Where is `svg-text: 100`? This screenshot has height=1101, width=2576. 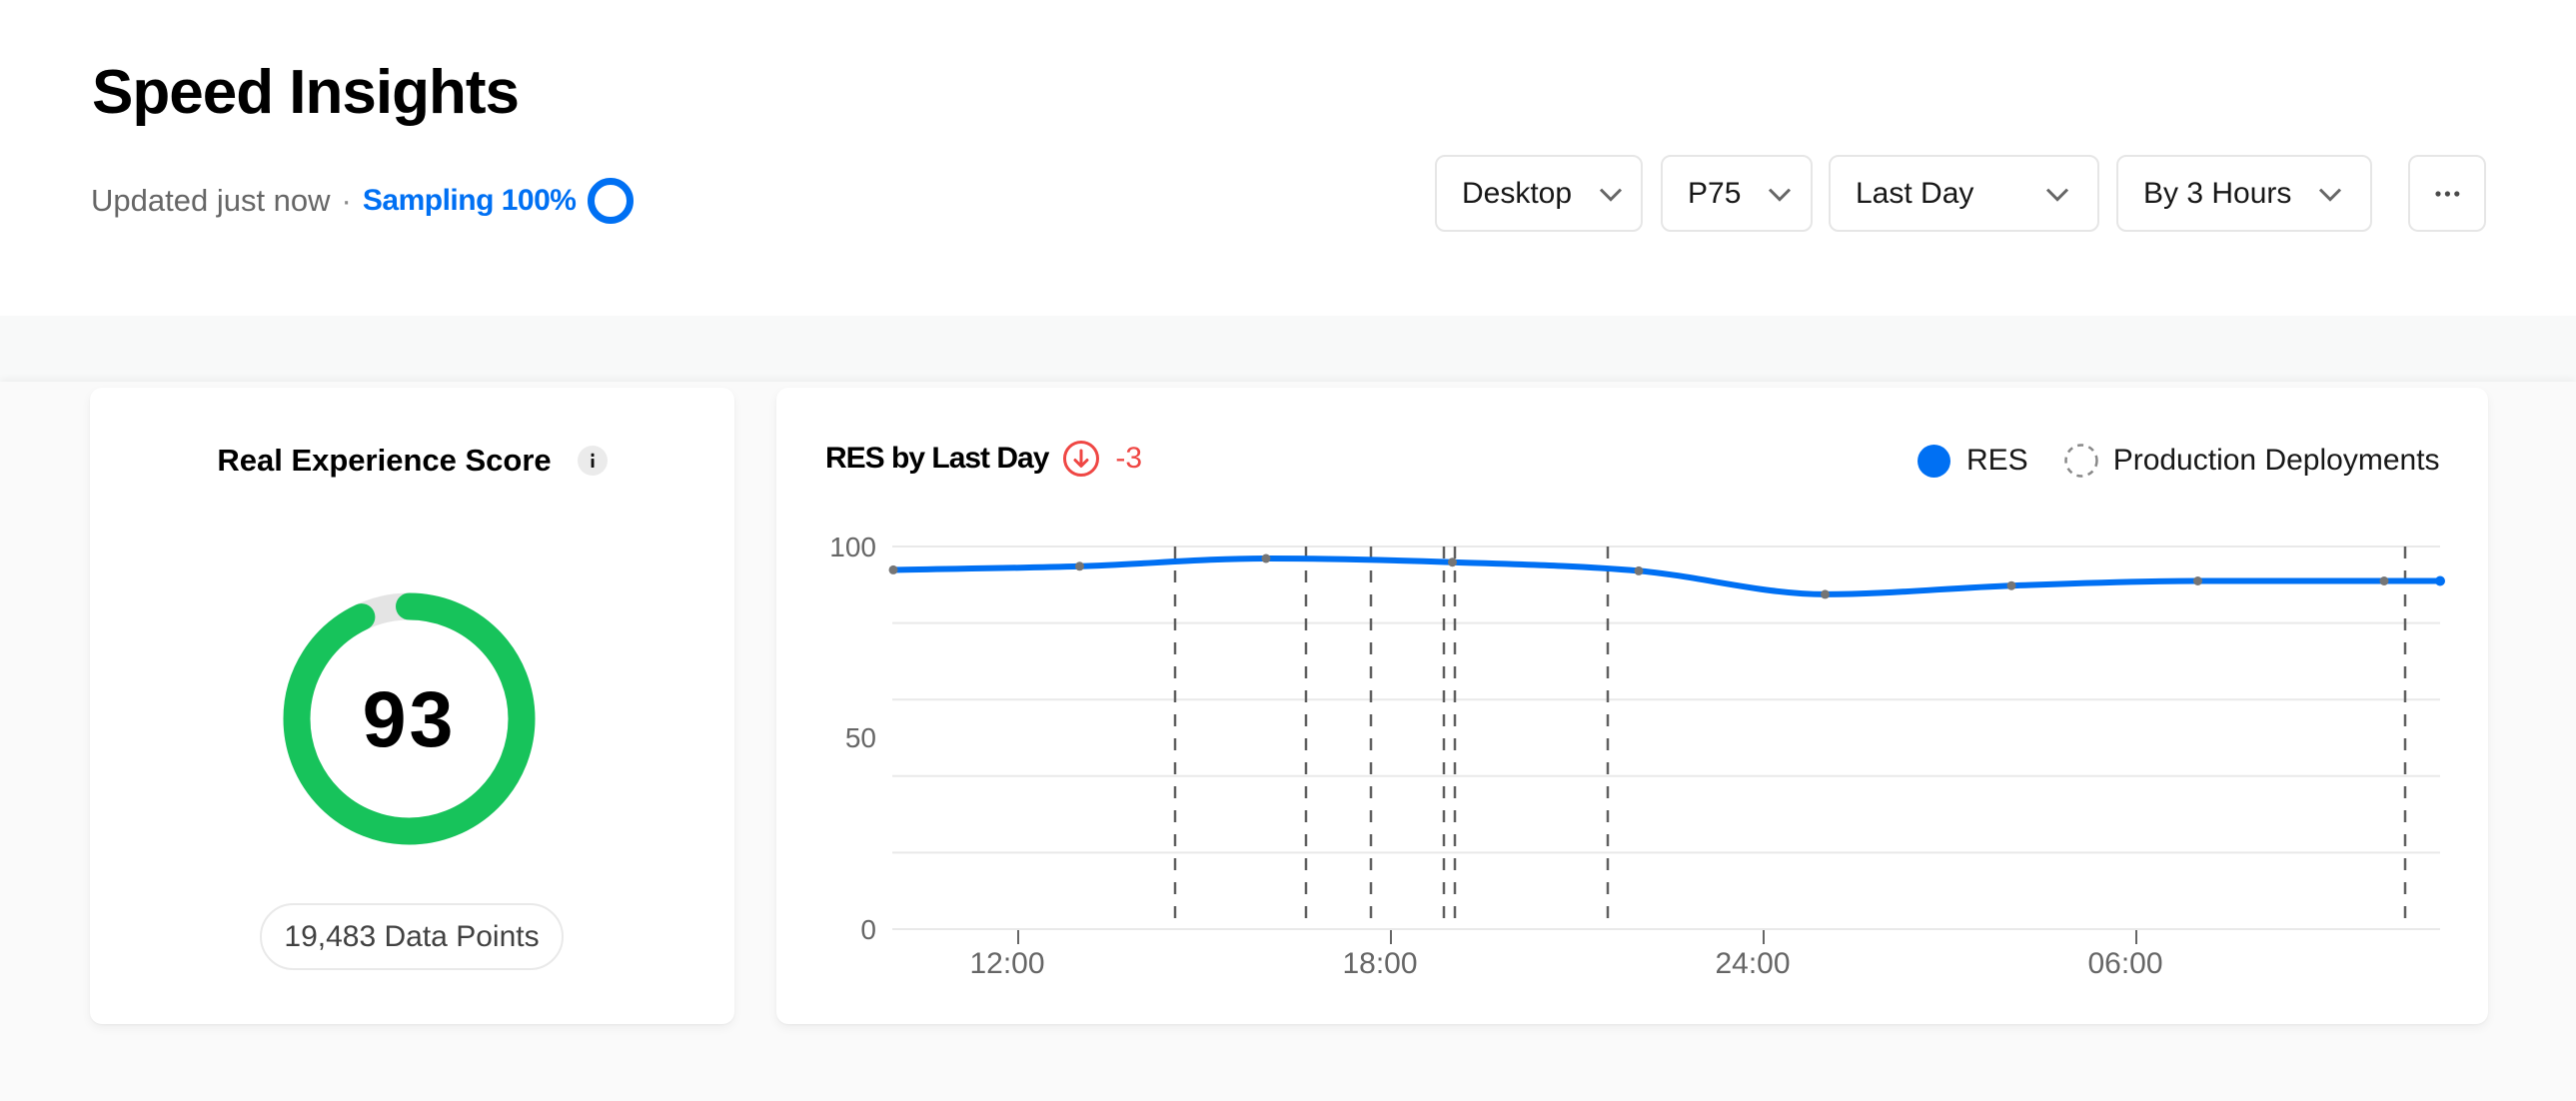
svg-text: 100 is located at coordinates (852, 547).